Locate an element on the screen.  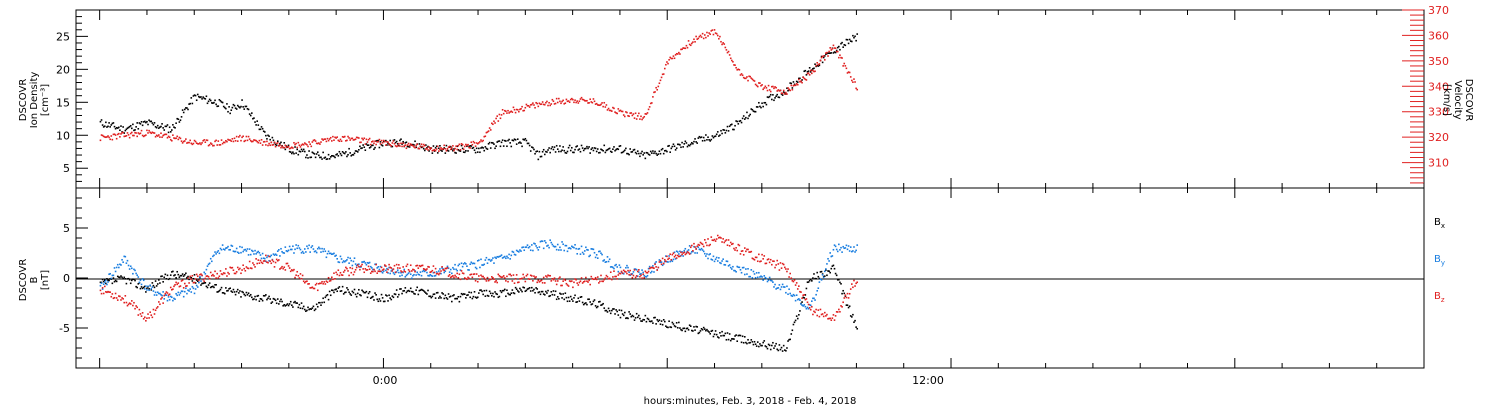
density-tick-label: 25 is located at coordinates (63, 36).